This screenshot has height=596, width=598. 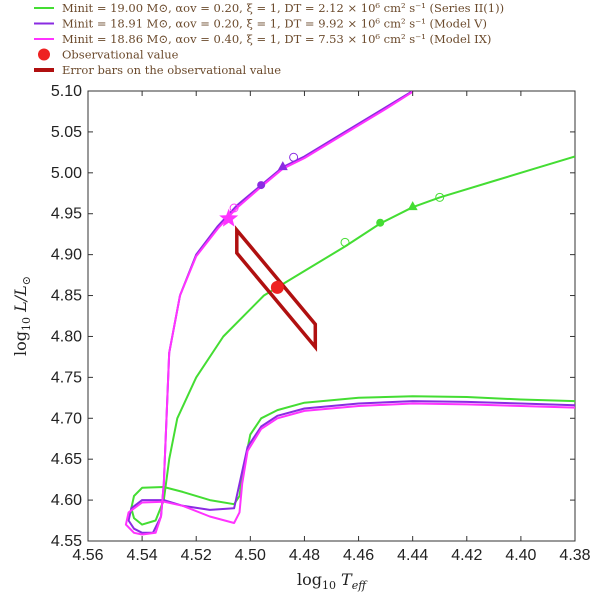 What do you see at coordinates (250, 555) in the screenshot?
I see `x-tick-label: 4.50` at bounding box center [250, 555].